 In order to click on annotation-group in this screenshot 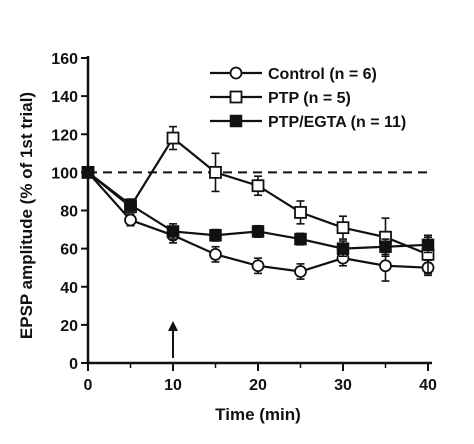, I will do `click(173, 339)`.